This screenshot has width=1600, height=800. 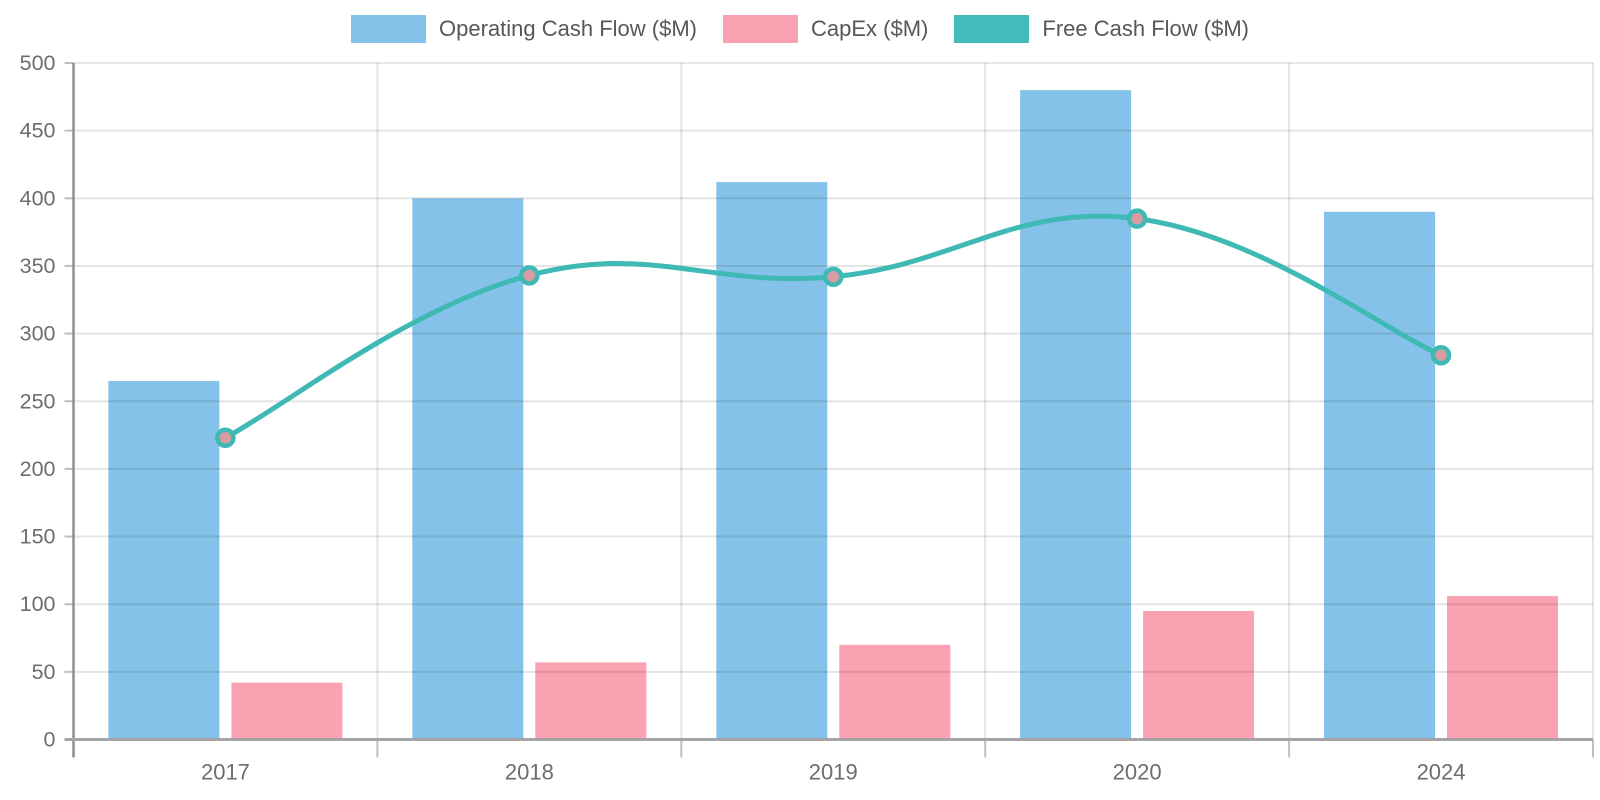 I want to click on legend-item-operating-cash-flow-m: Operating Cash Flow ($M), so click(x=524, y=29).